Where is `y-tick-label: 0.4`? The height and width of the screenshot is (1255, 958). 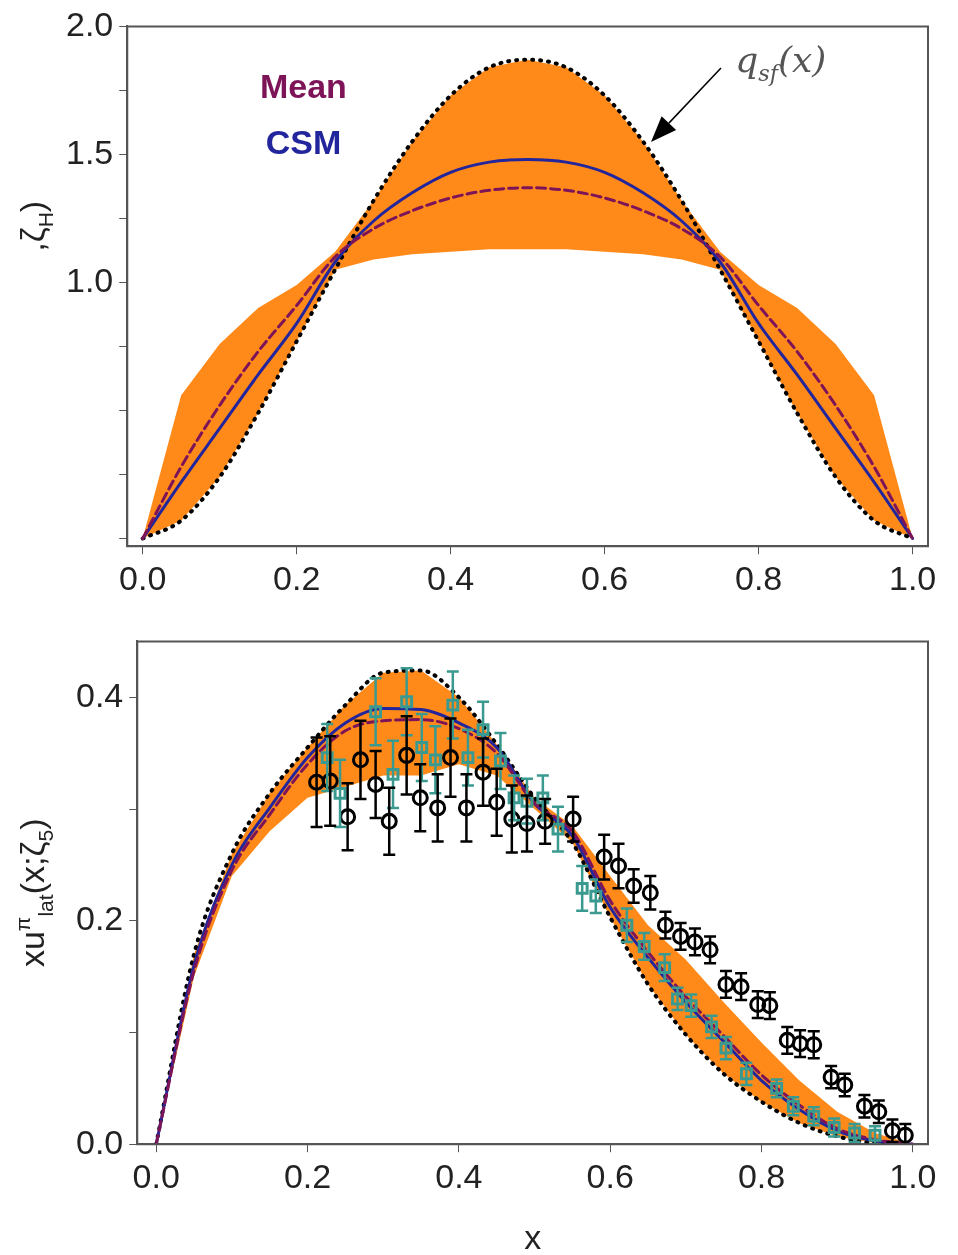 y-tick-label: 0.4 is located at coordinates (100, 694).